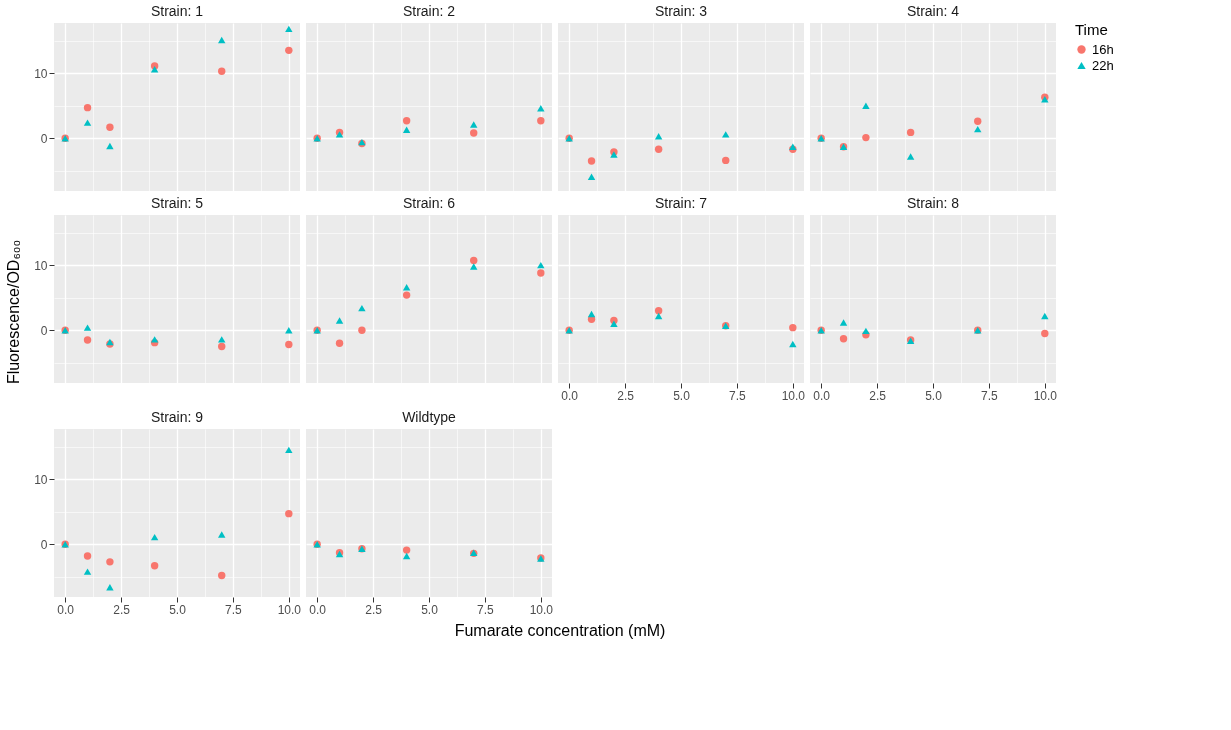 The image size is (1231, 730). Describe the element at coordinates (933, 203) in the screenshot. I see `chart-title: Strain: 8` at that location.